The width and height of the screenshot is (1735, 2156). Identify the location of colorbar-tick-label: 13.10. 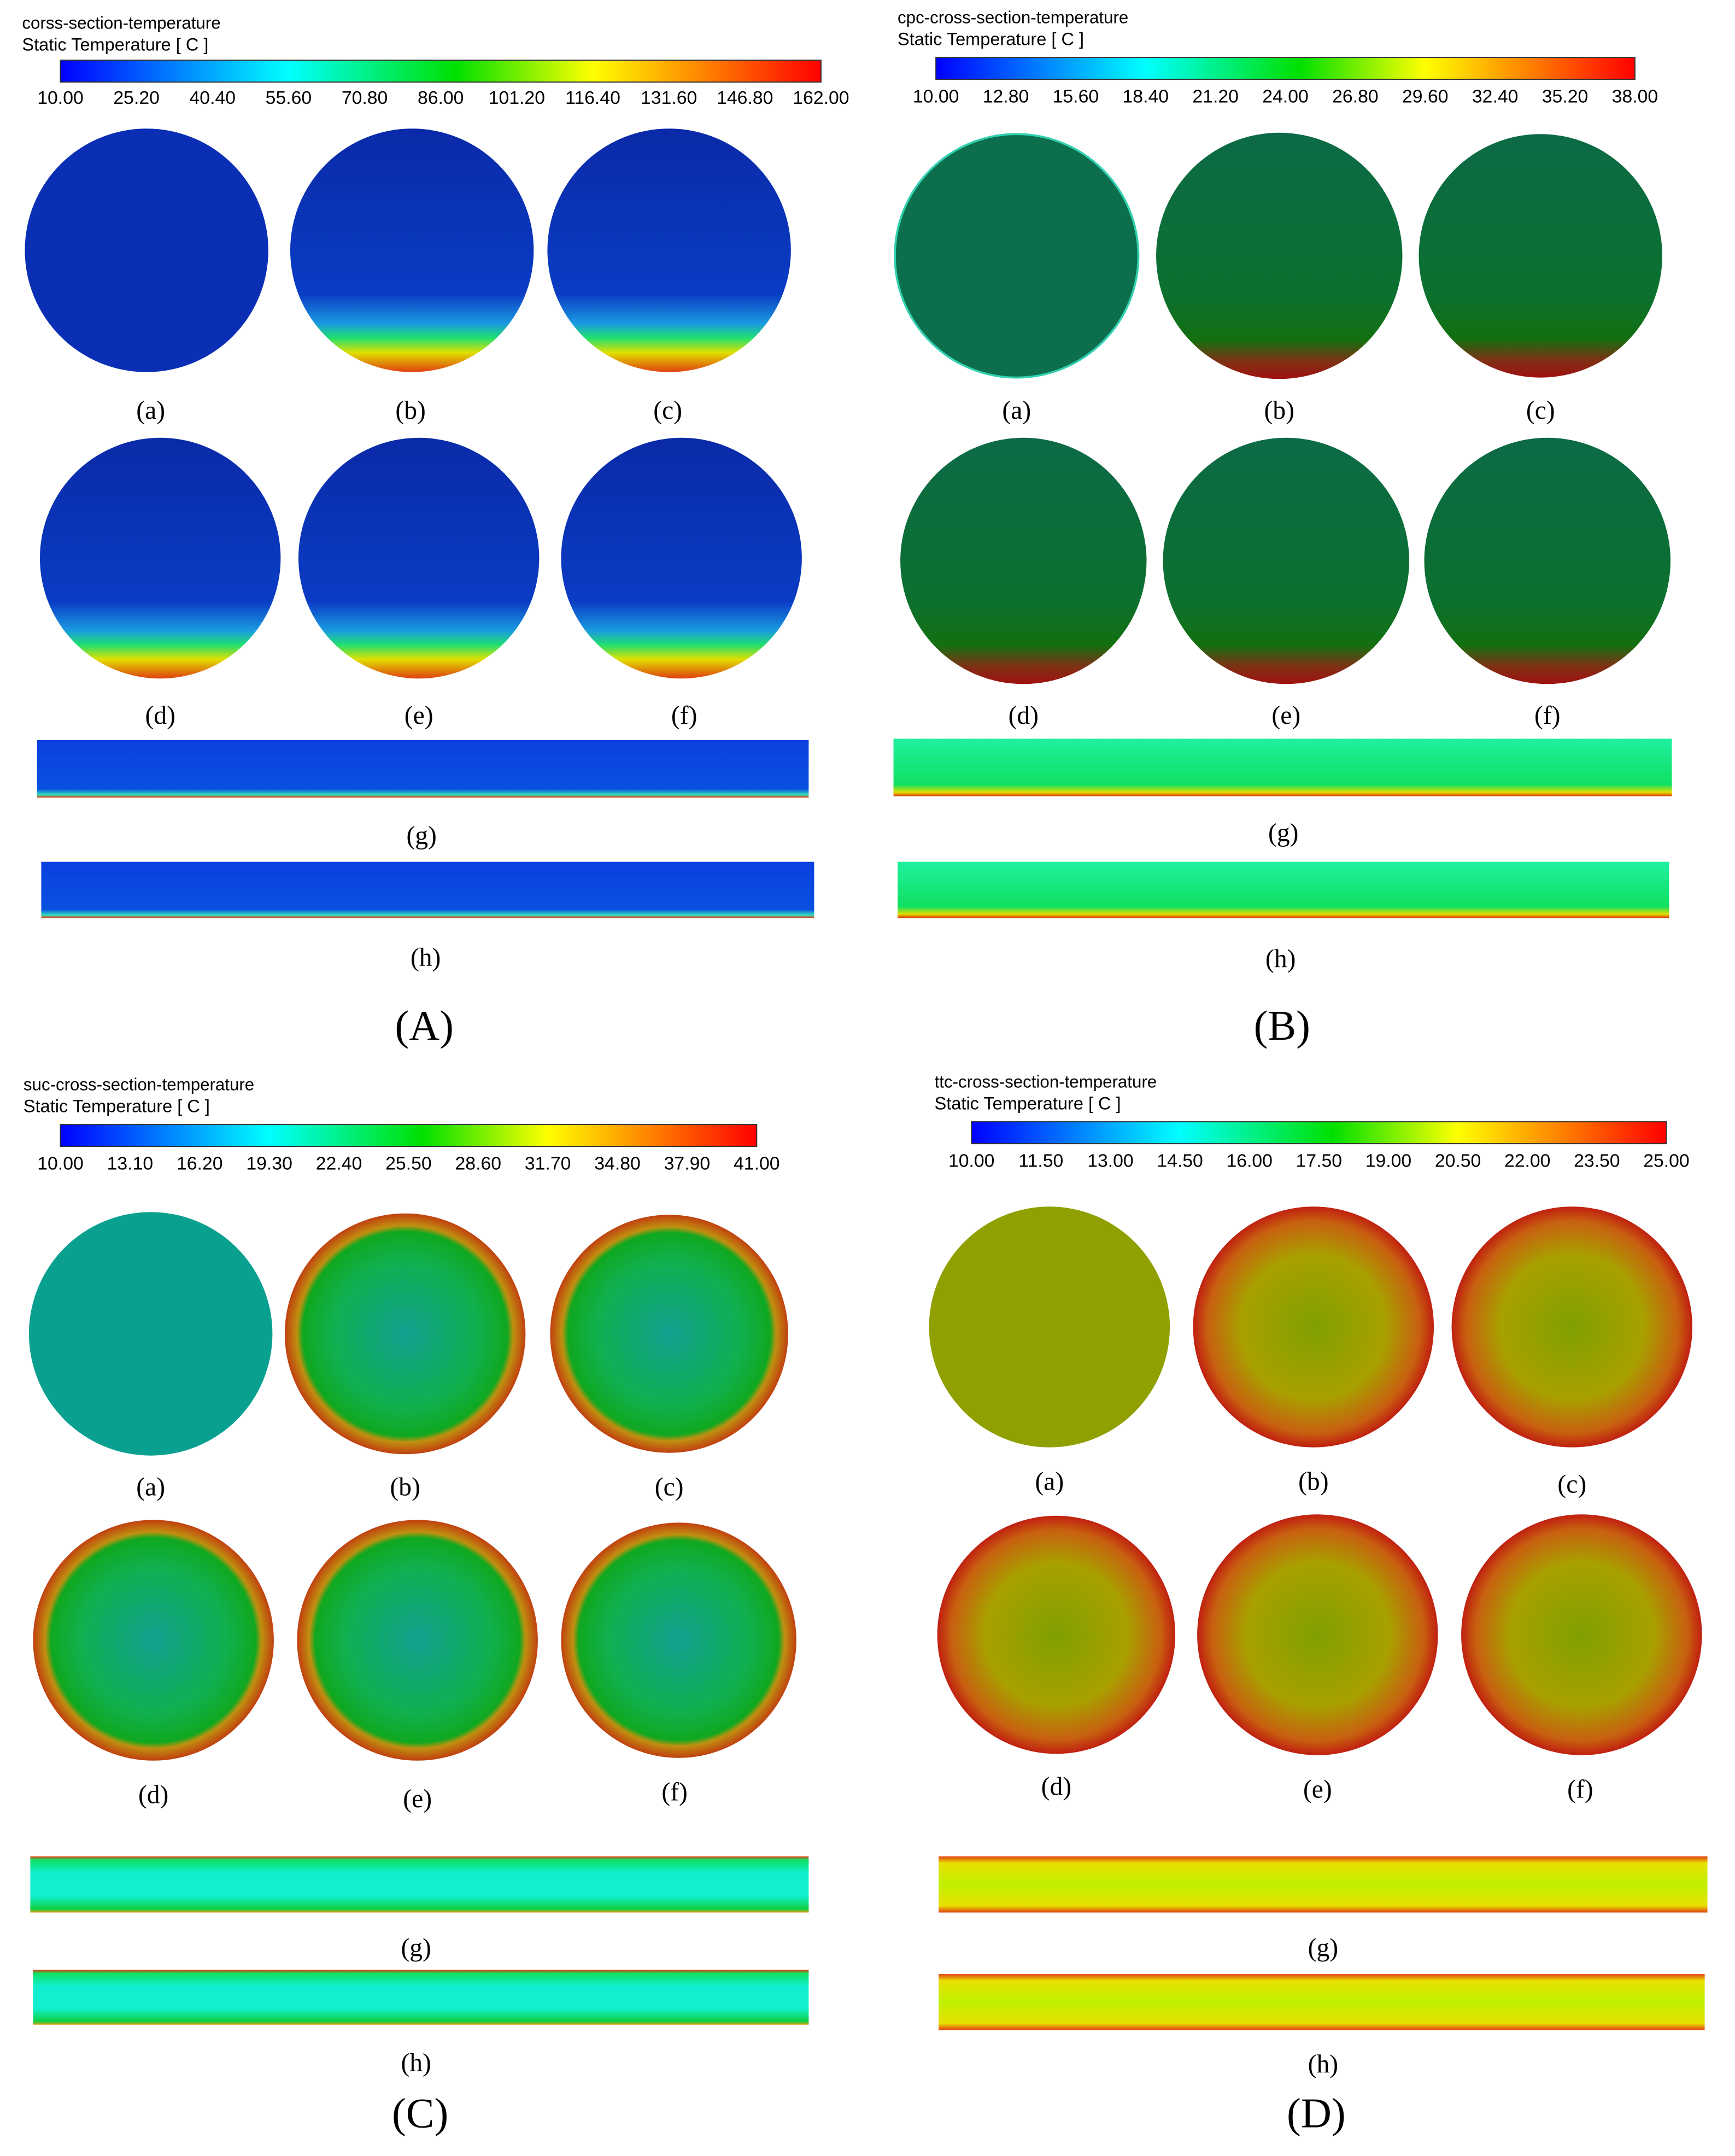
(130, 1163).